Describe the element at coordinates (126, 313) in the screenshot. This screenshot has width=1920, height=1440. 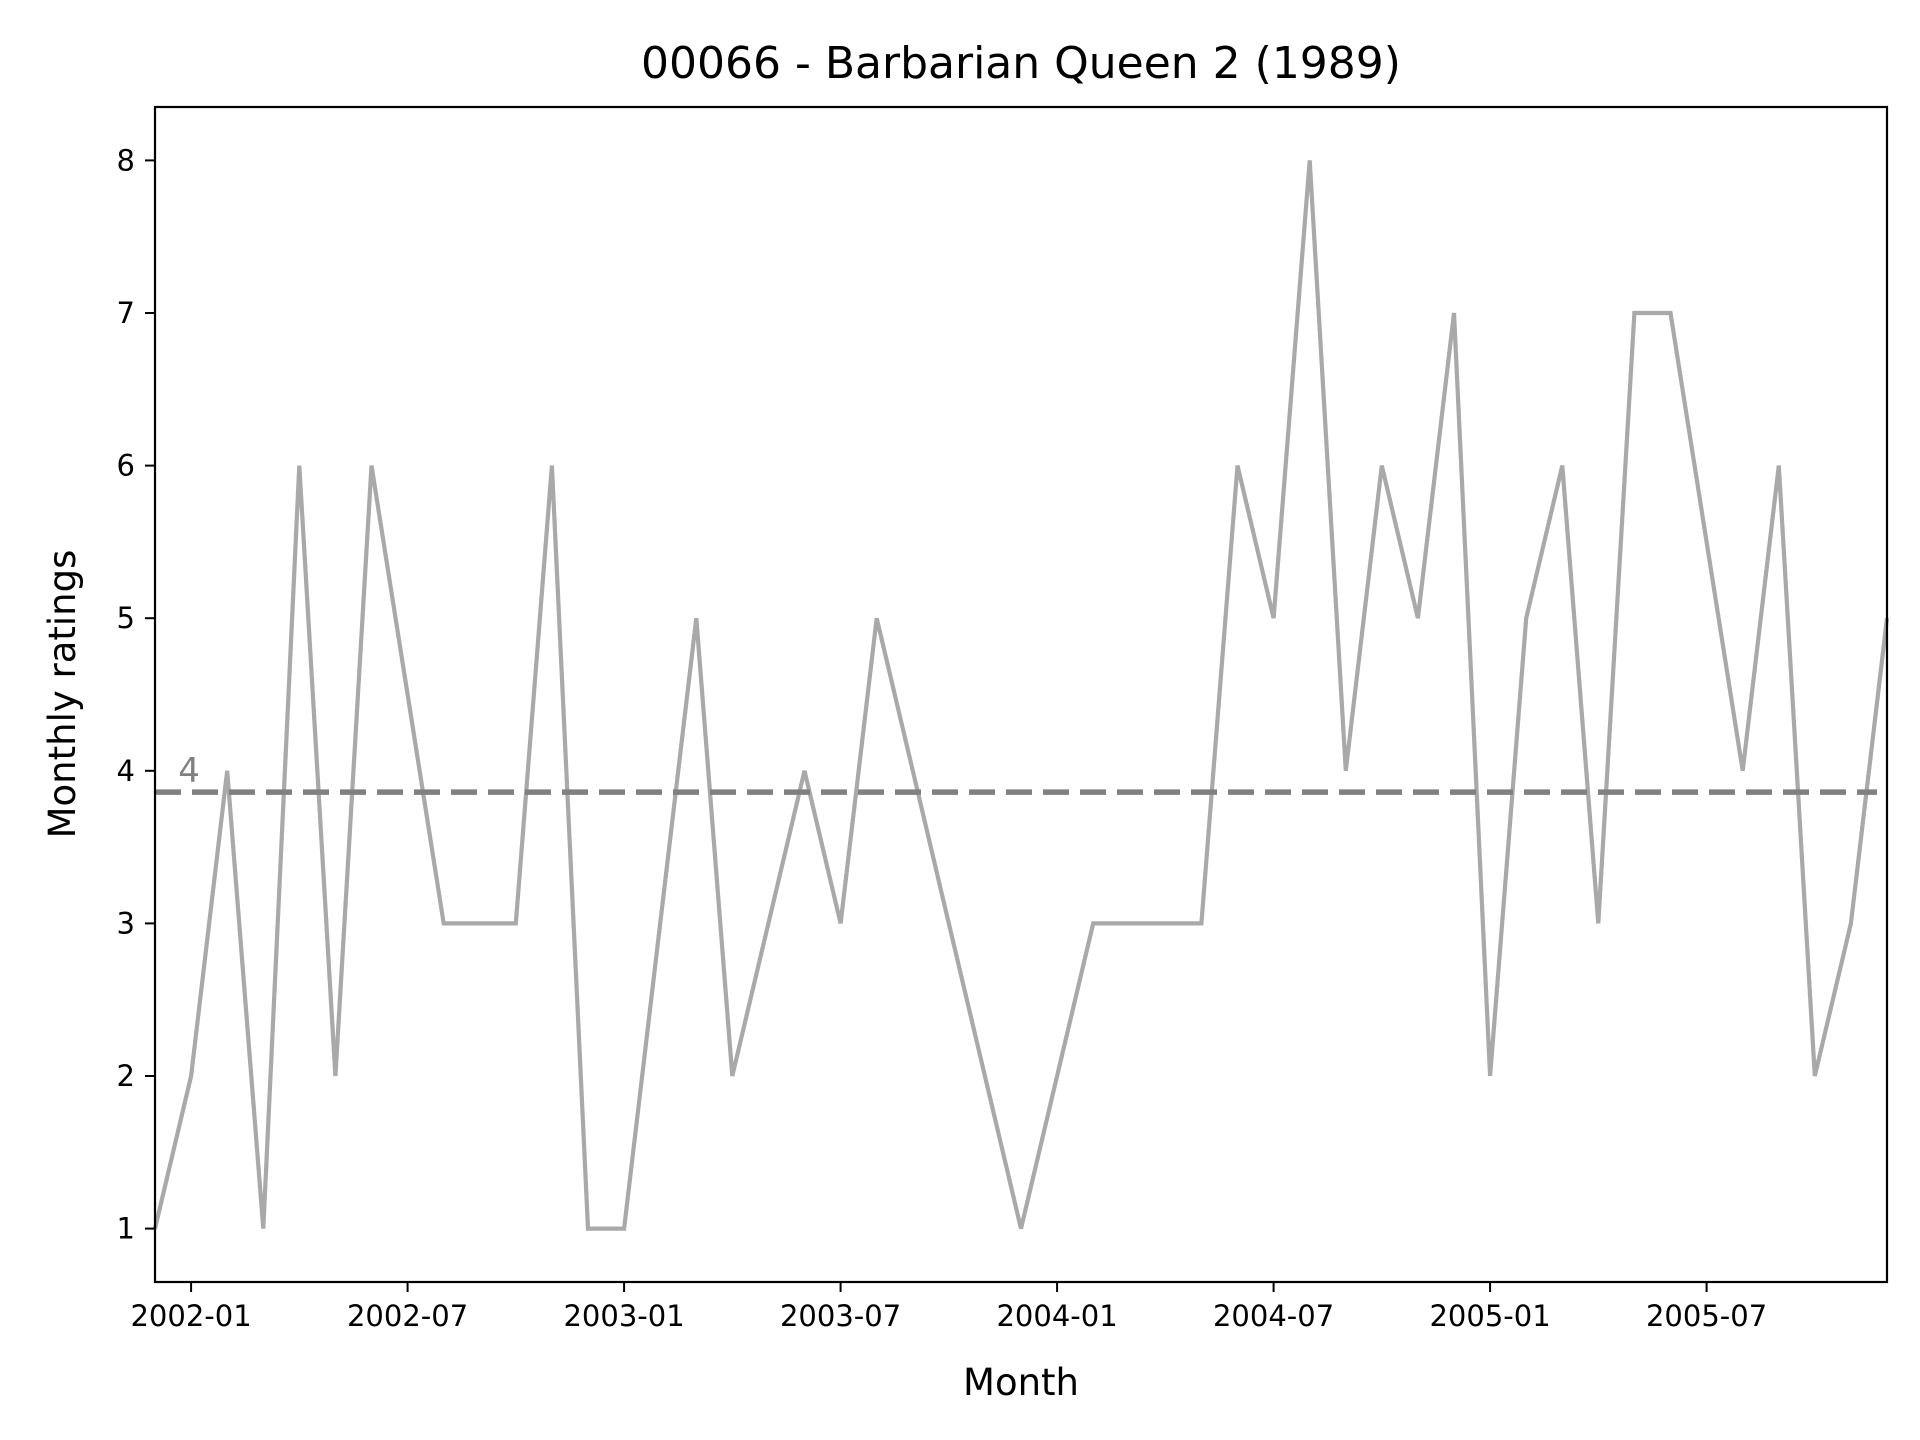
I see `y-tick-label: 7` at that location.